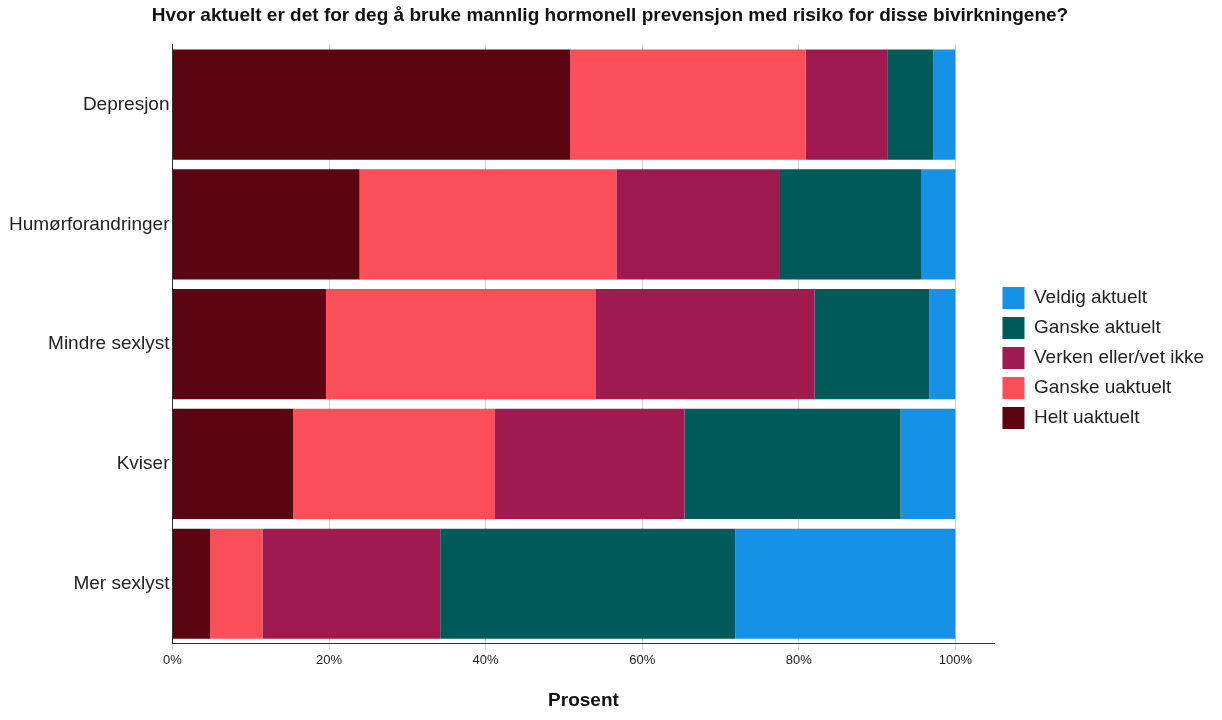  Describe the element at coordinates (584, 699) in the screenshot. I see `x-axis-title: Prosent` at that location.